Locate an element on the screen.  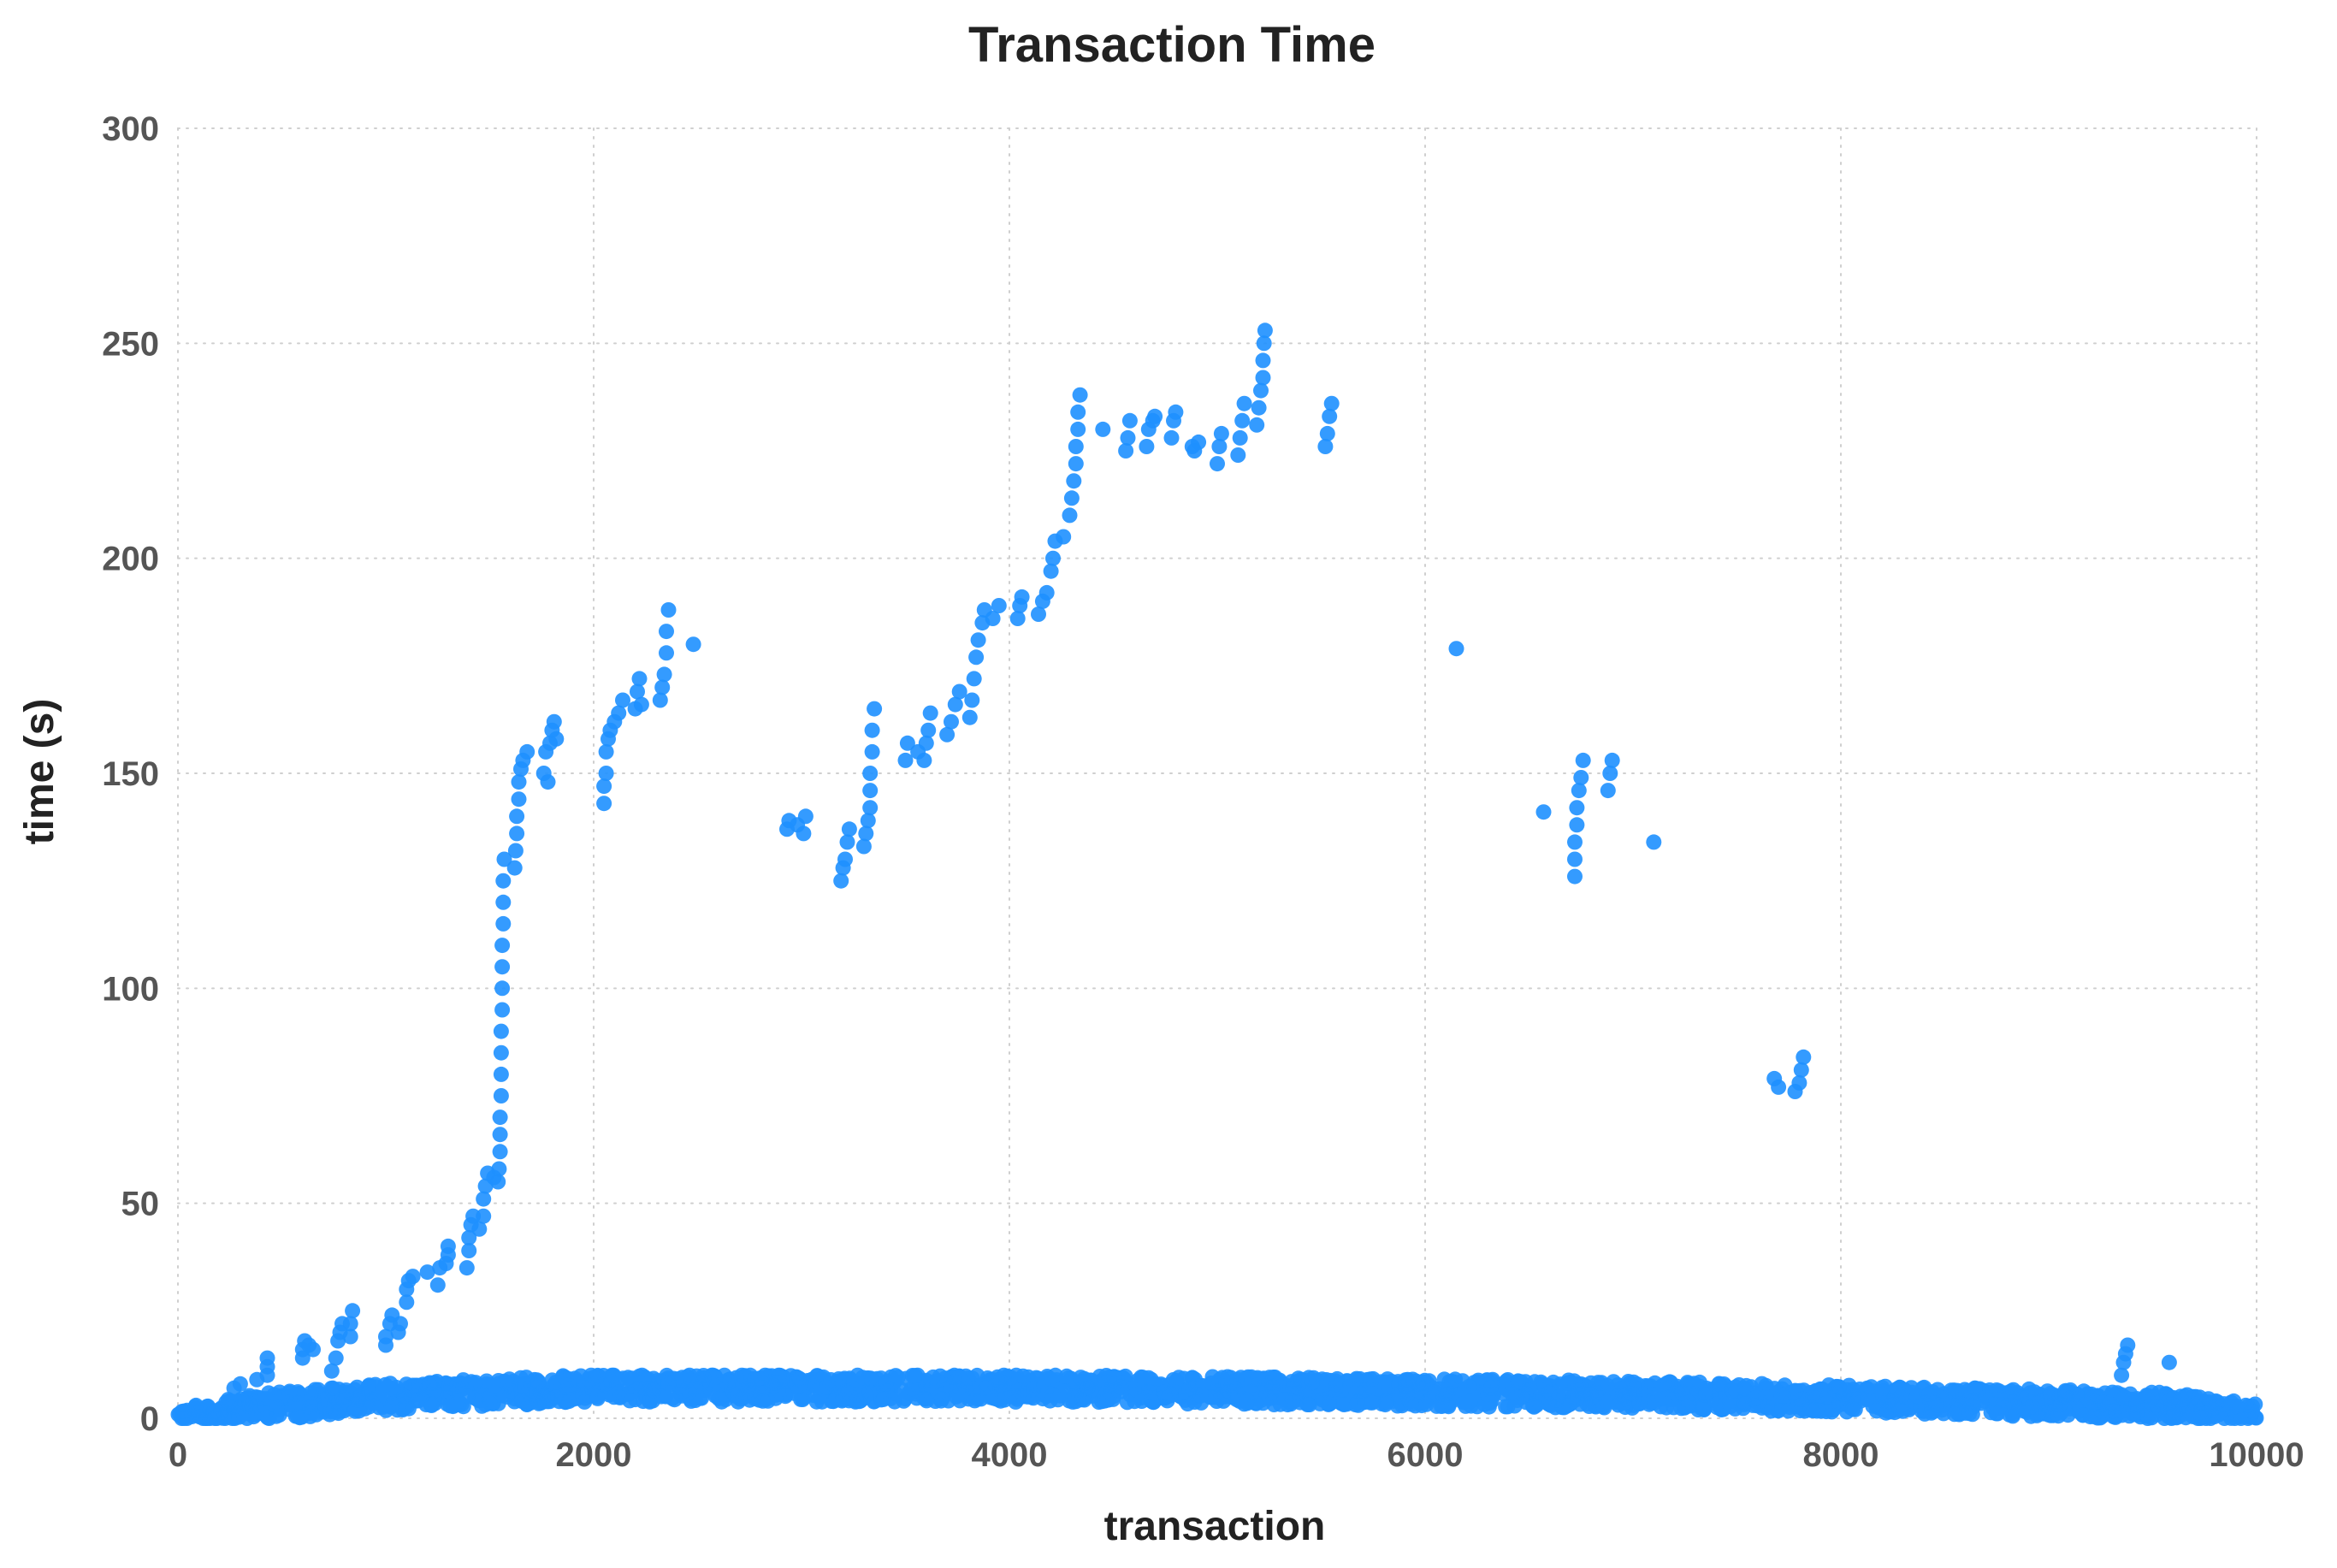
x-axis-label: transaction is located at coordinates (1215, 1526).